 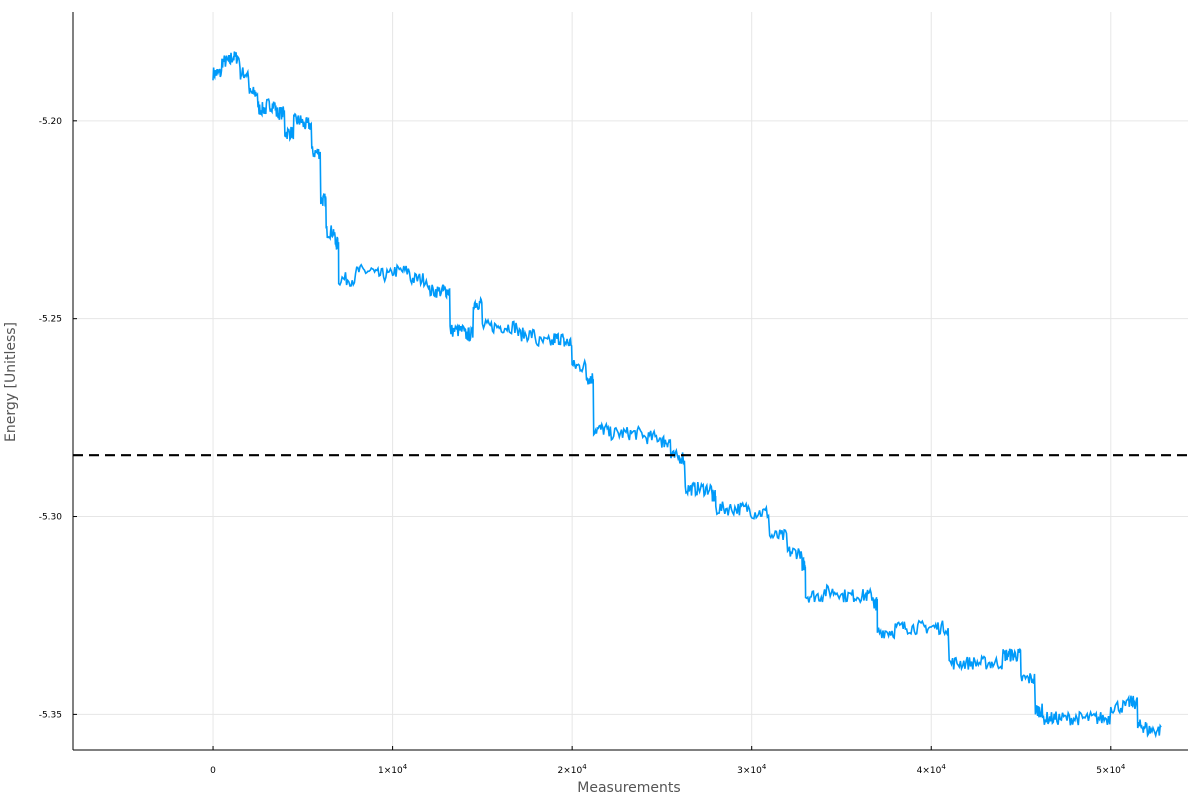 I want to click on y-tick-labels: -5.20 -5.25 -5.30 -5.35, so click(x=58, y=418).